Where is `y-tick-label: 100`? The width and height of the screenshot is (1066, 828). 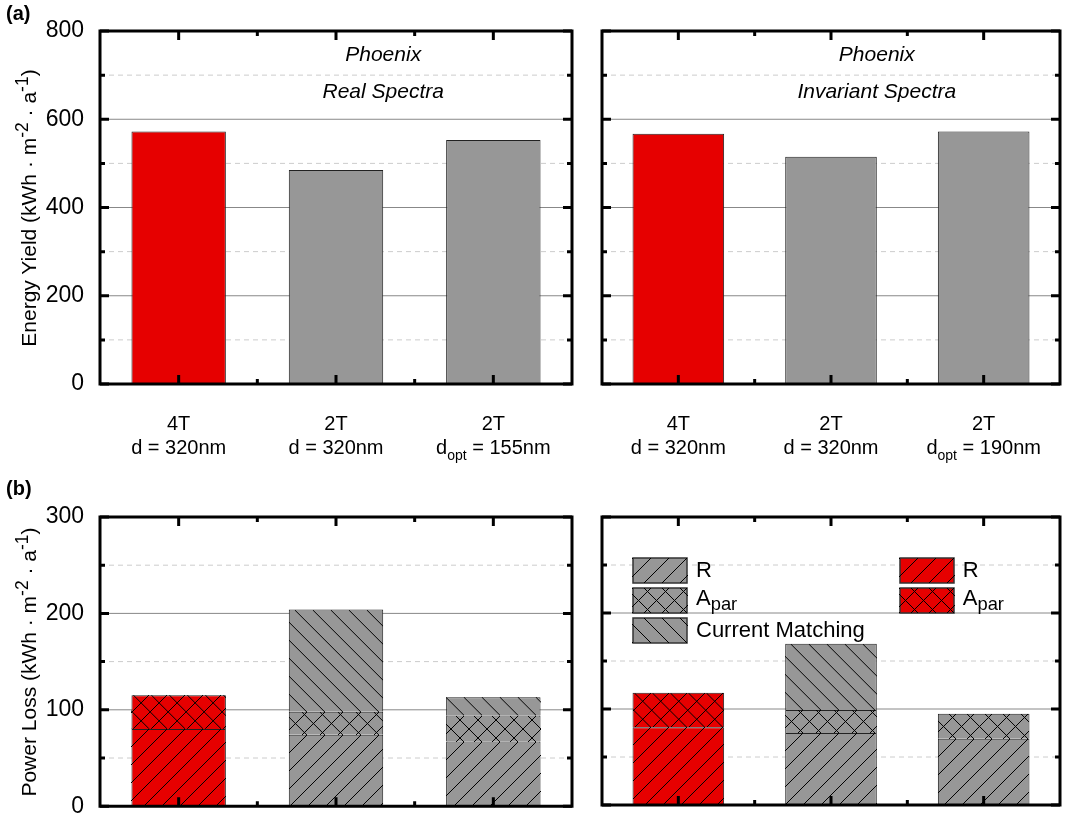
y-tick-label: 100 is located at coordinates (64, 708).